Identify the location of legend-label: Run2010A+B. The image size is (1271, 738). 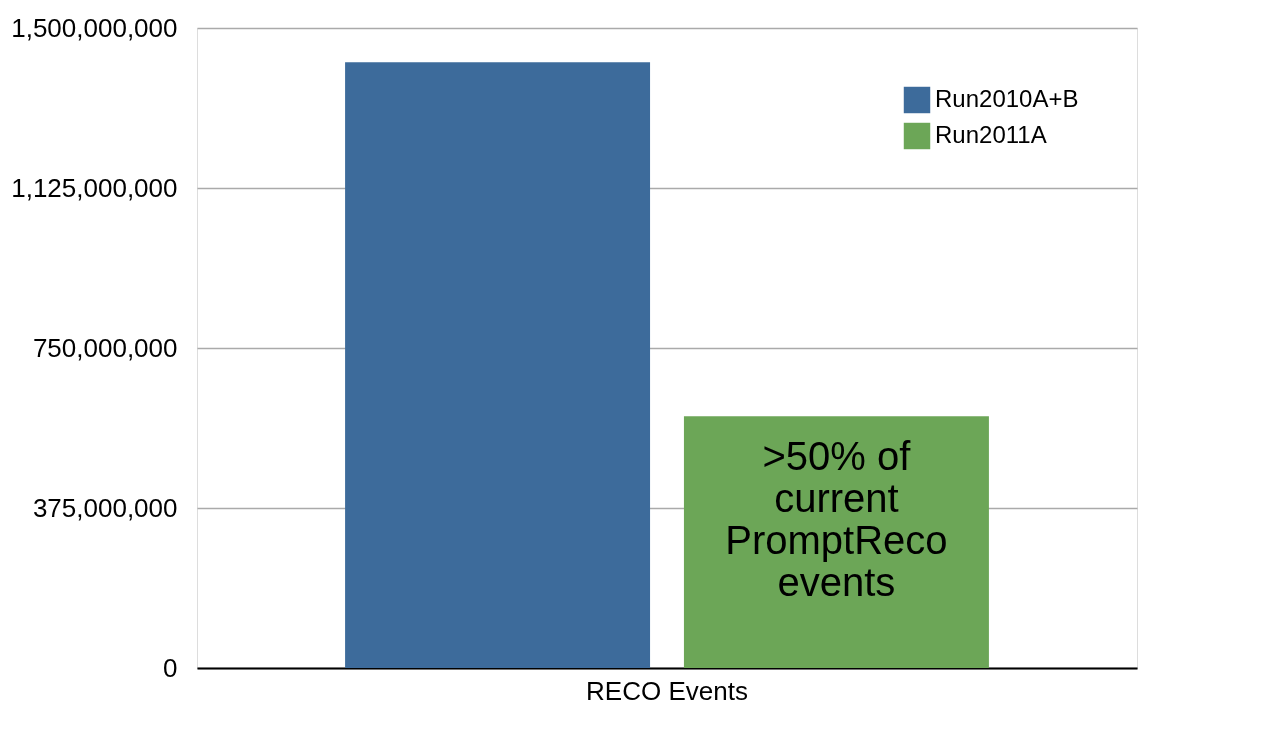
(1007, 98).